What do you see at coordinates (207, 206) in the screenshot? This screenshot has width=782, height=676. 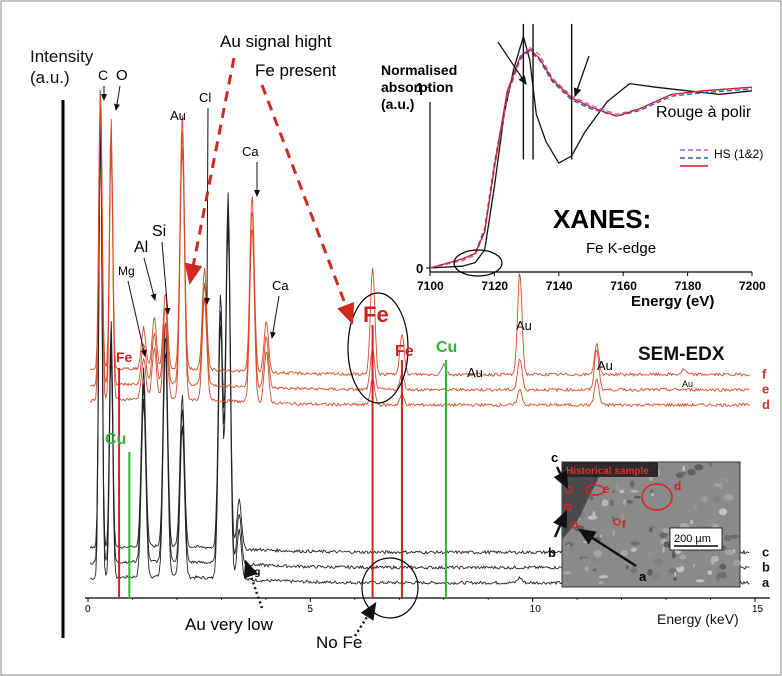 I see `pointer-cl` at bounding box center [207, 206].